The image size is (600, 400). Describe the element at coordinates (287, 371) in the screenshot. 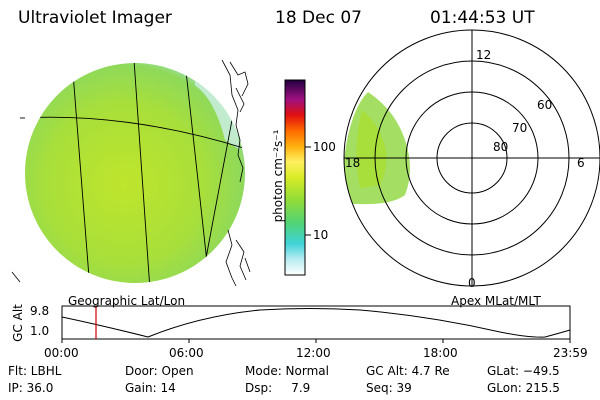

I see `info-mode: Mode: Normal` at that location.